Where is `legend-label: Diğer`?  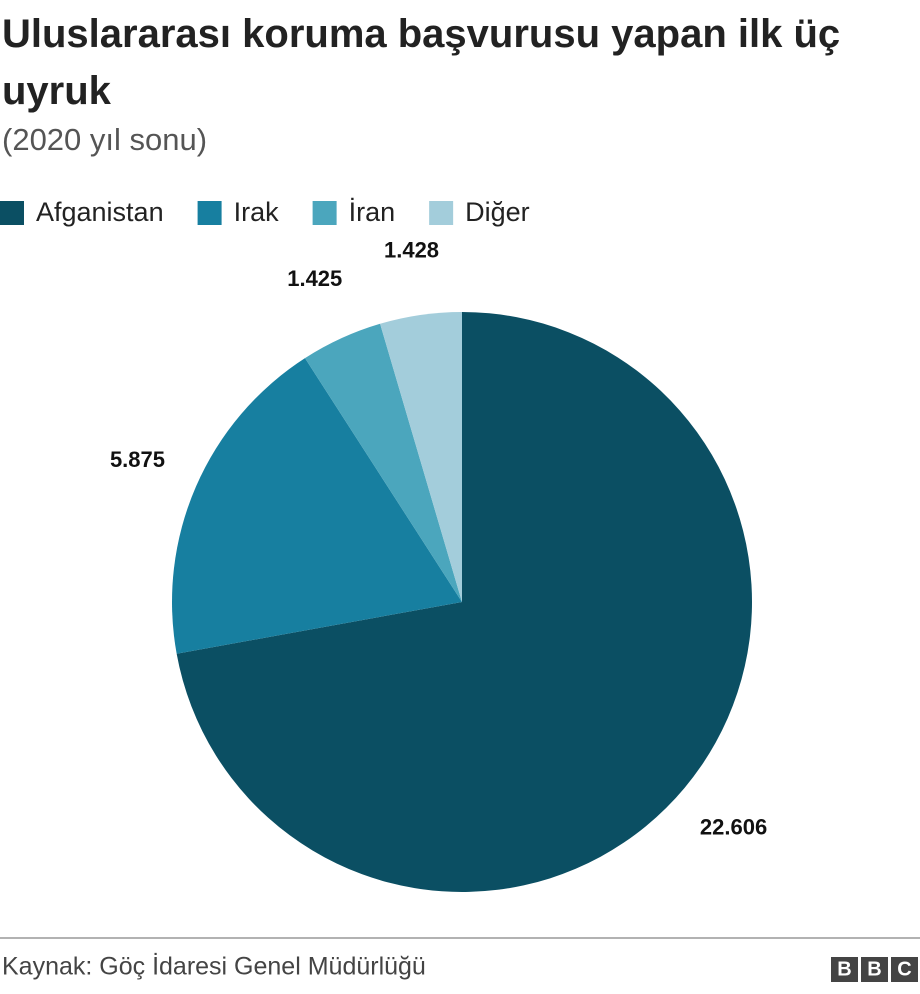
legend-label: Diğer is located at coordinates (497, 212).